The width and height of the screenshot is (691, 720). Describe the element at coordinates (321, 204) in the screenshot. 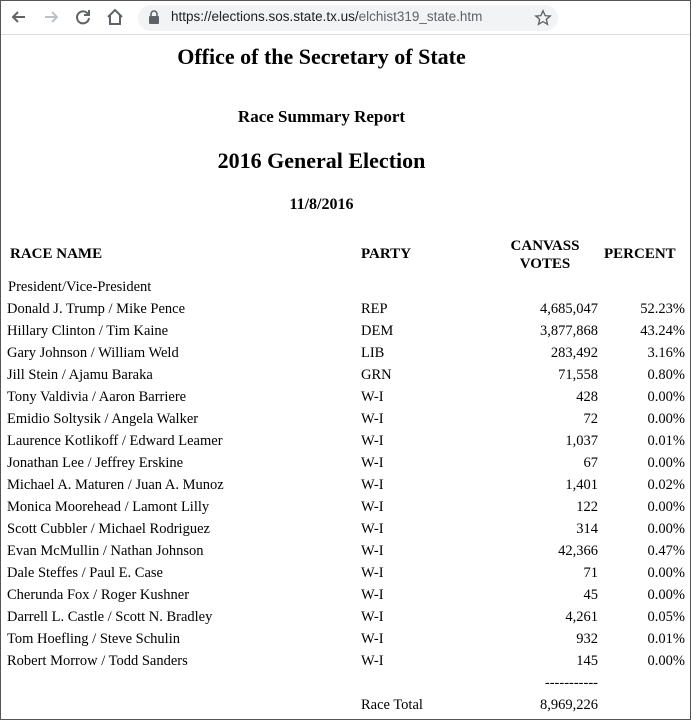

I see `election-date: 11/8/2016` at that location.